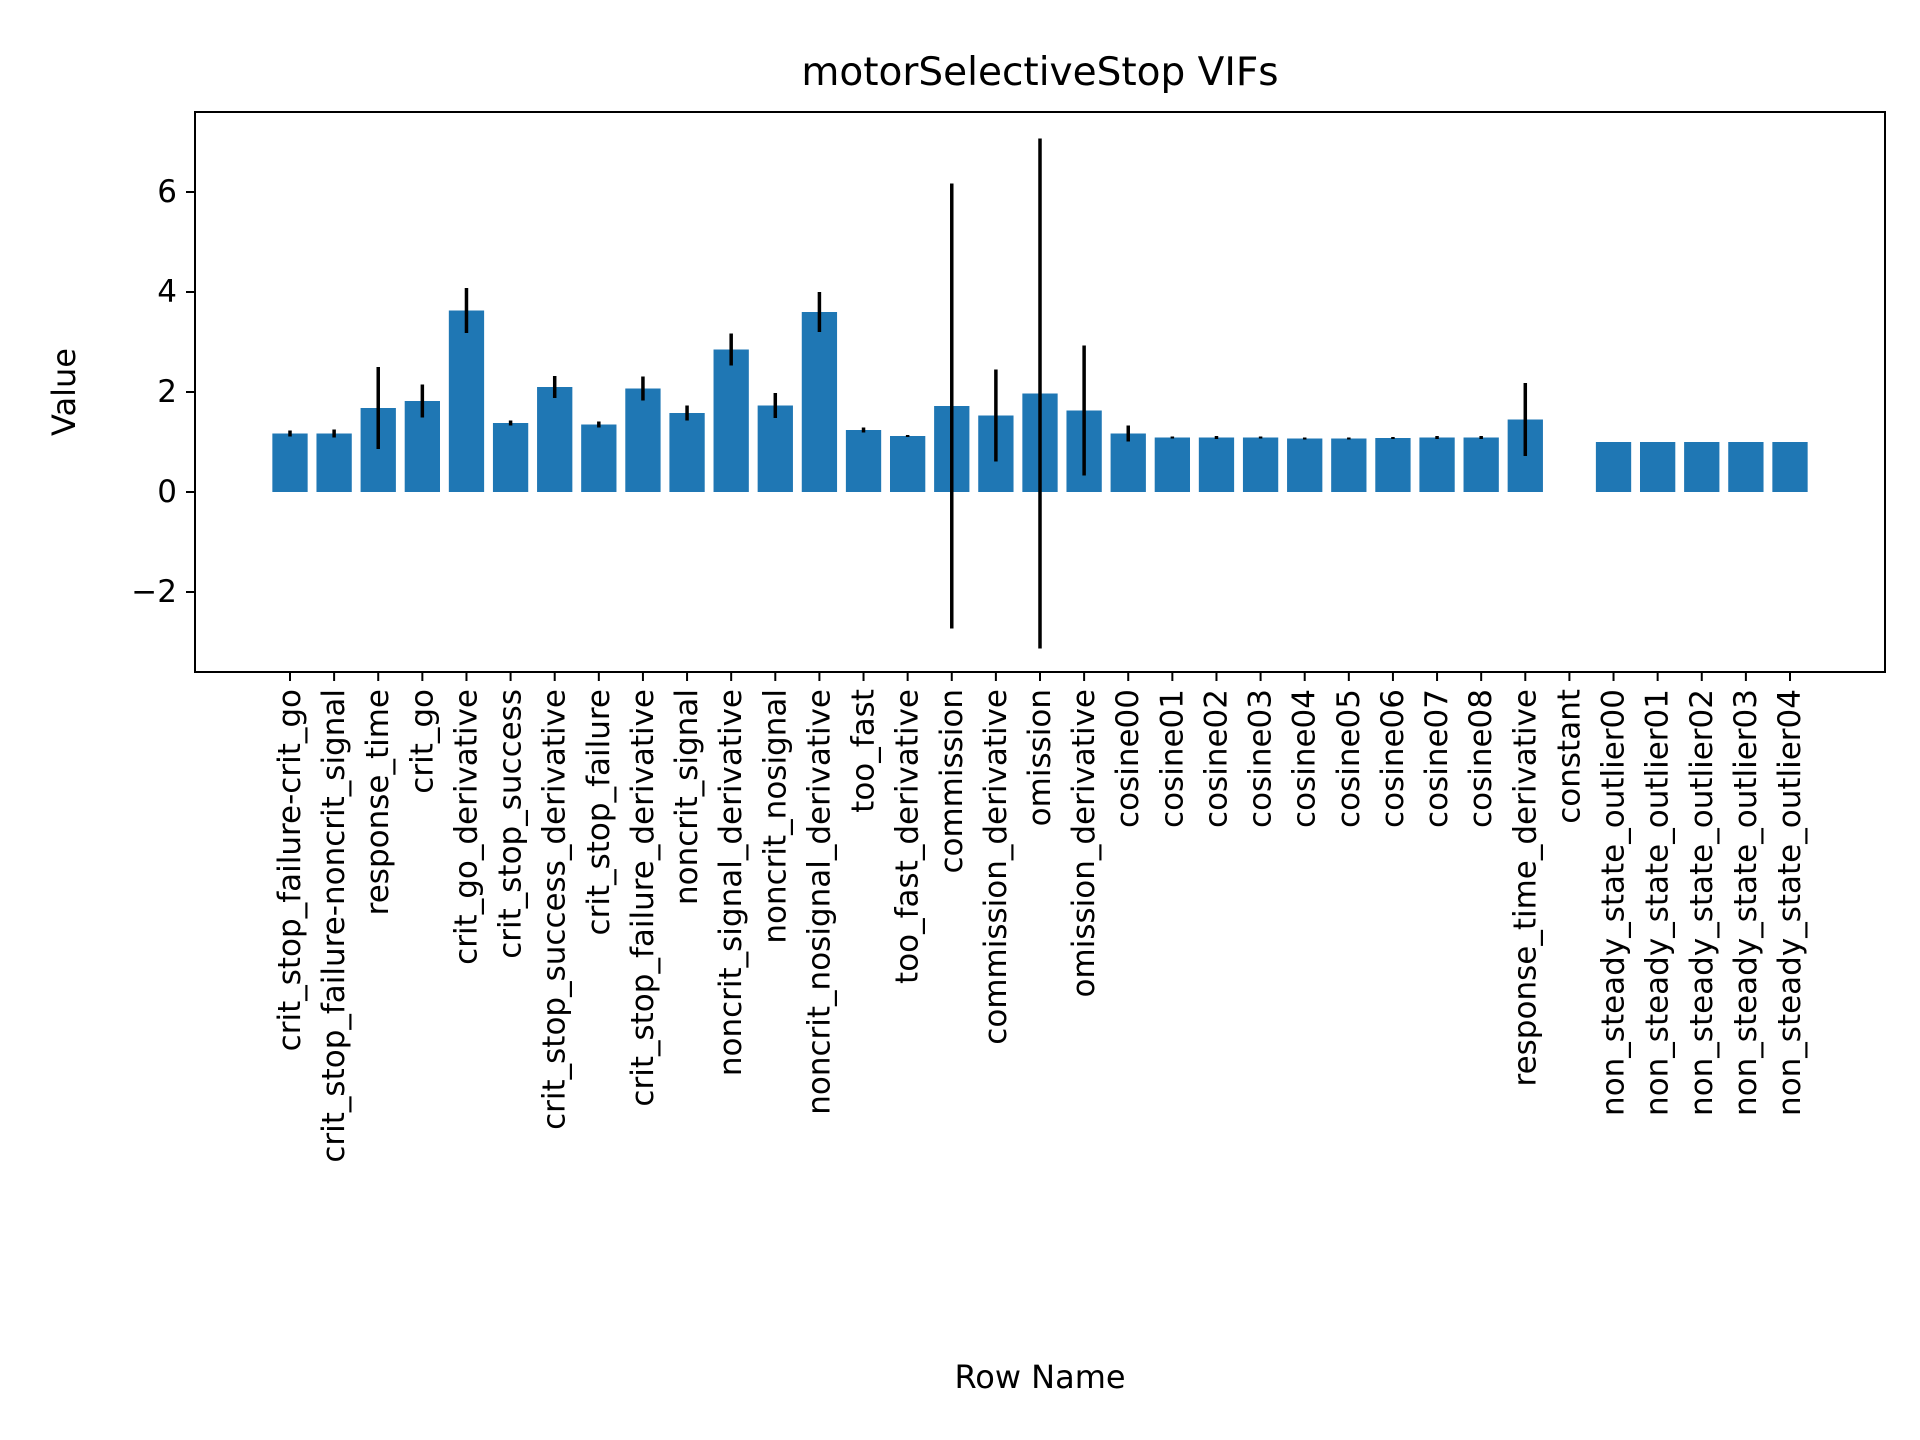 This screenshot has width=1920, height=1440. I want to click on y-axis-label: Value, so click(64, 392).